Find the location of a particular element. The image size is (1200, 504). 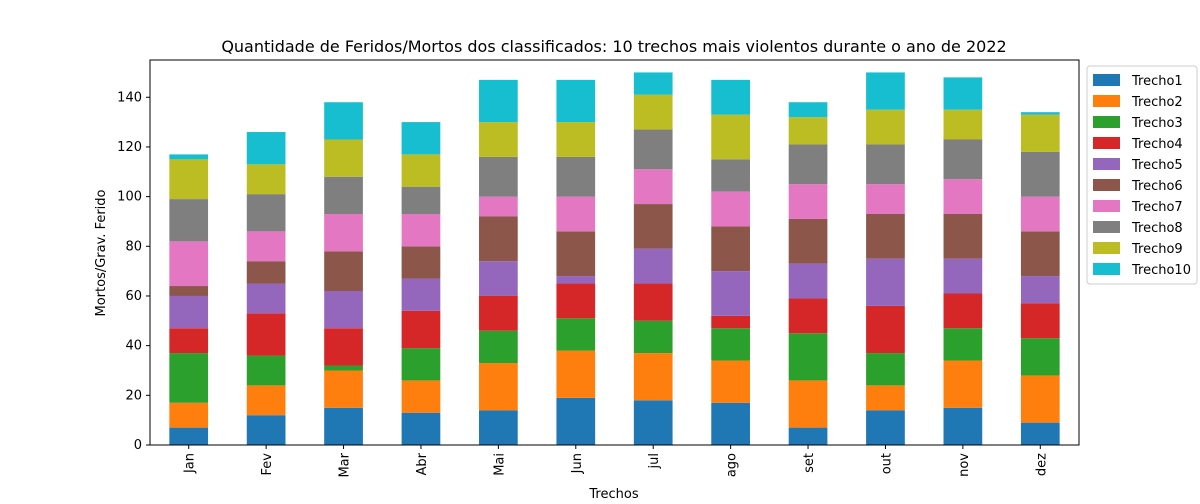

bar-segment-trecho1-fev is located at coordinates (266, 430).